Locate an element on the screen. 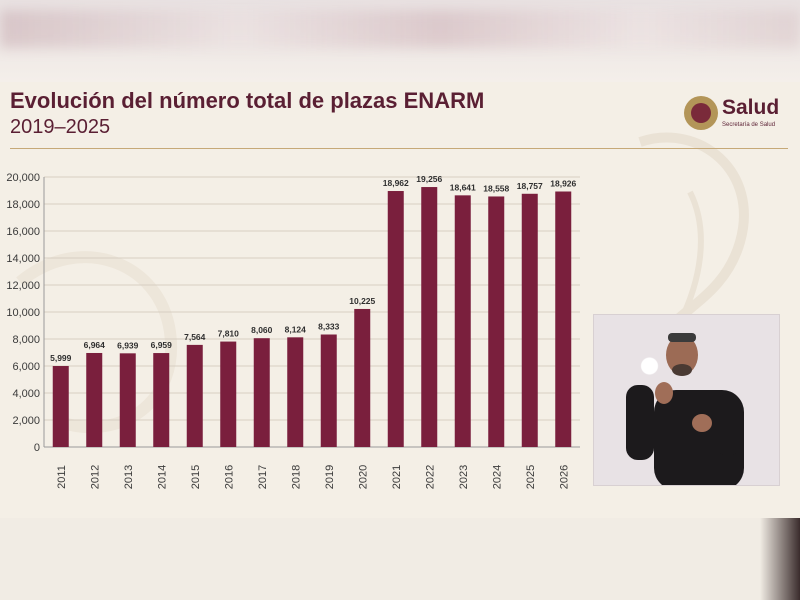 The width and height of the screenshot is (800, 600). data-label: 8,124 is located at coordinates (296, 329).